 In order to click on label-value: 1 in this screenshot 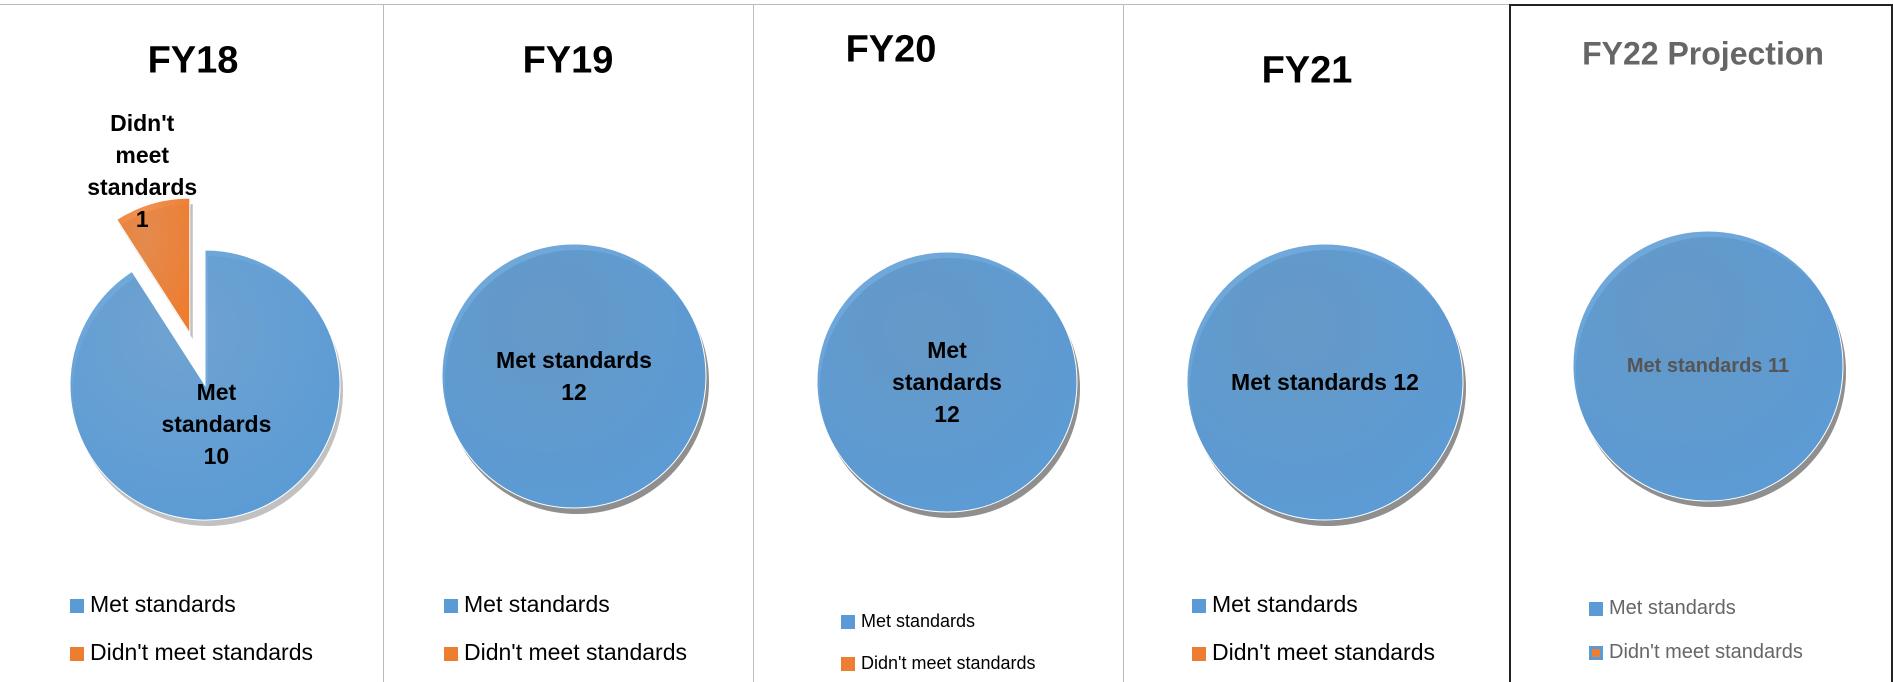, I will do `click(142, 219)`.